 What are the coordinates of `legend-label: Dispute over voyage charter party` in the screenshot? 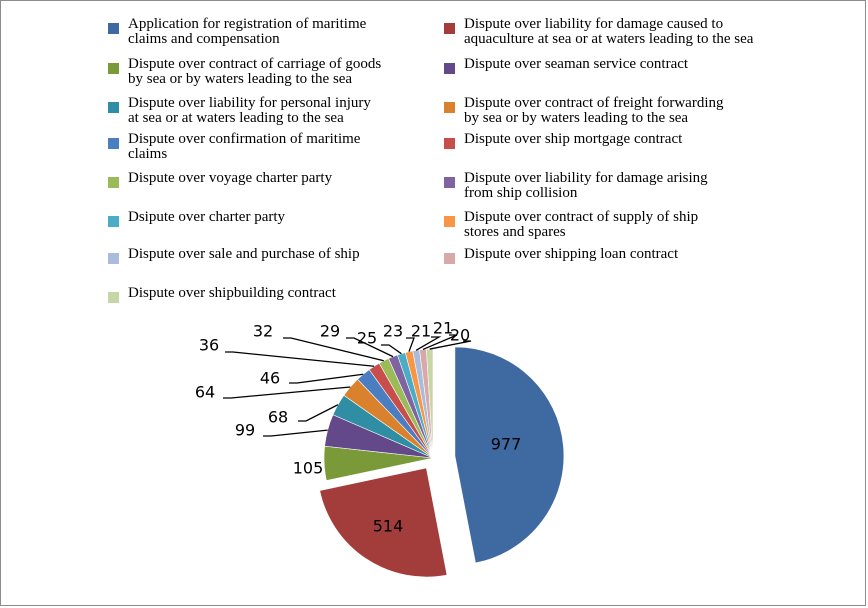 It's located at (230, 178).